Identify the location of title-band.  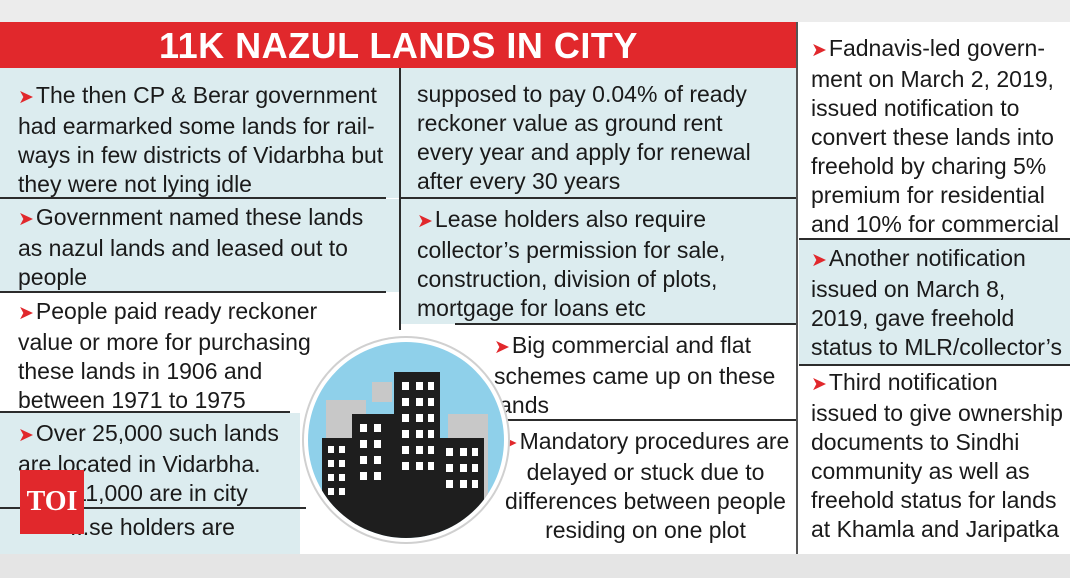
(398, 45).